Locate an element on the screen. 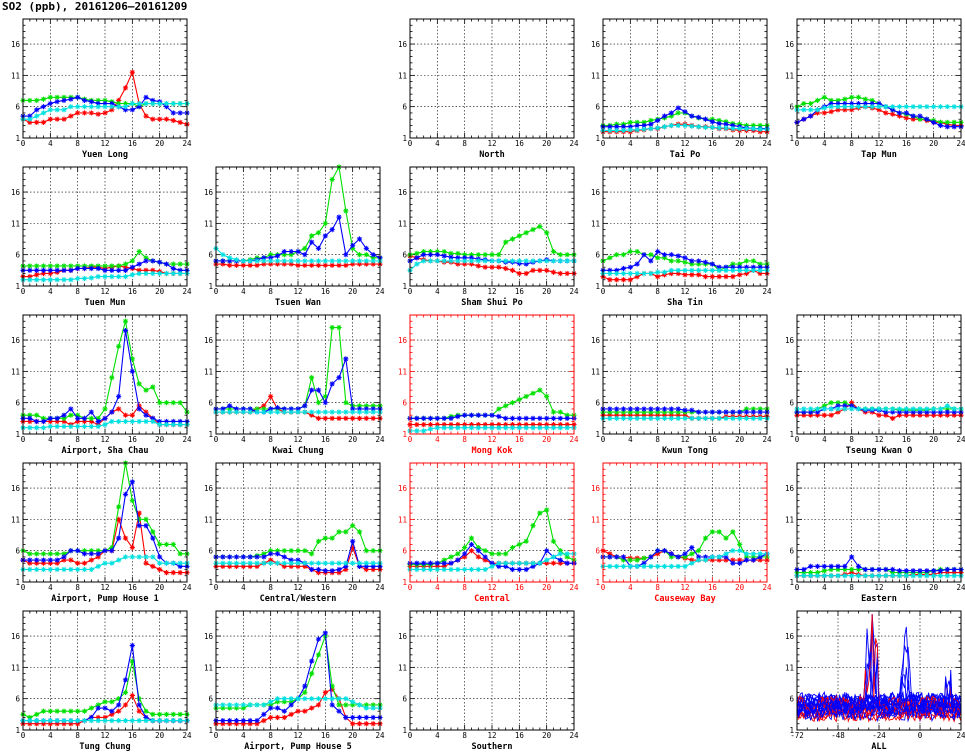 This screenshot has height=755, width=965. panel-title: Kwun Tong is located at coordinates (685, 451).